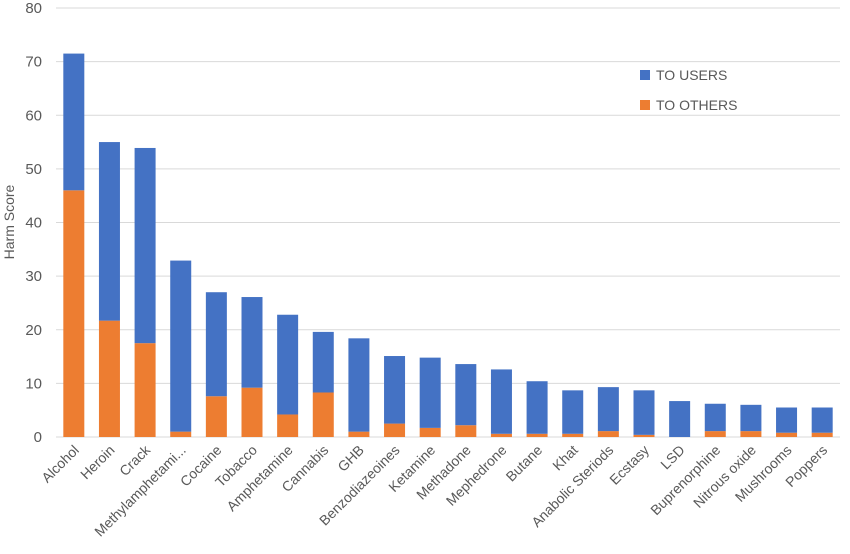  I want to click on x-category-label: LSD, so click(672, 457).